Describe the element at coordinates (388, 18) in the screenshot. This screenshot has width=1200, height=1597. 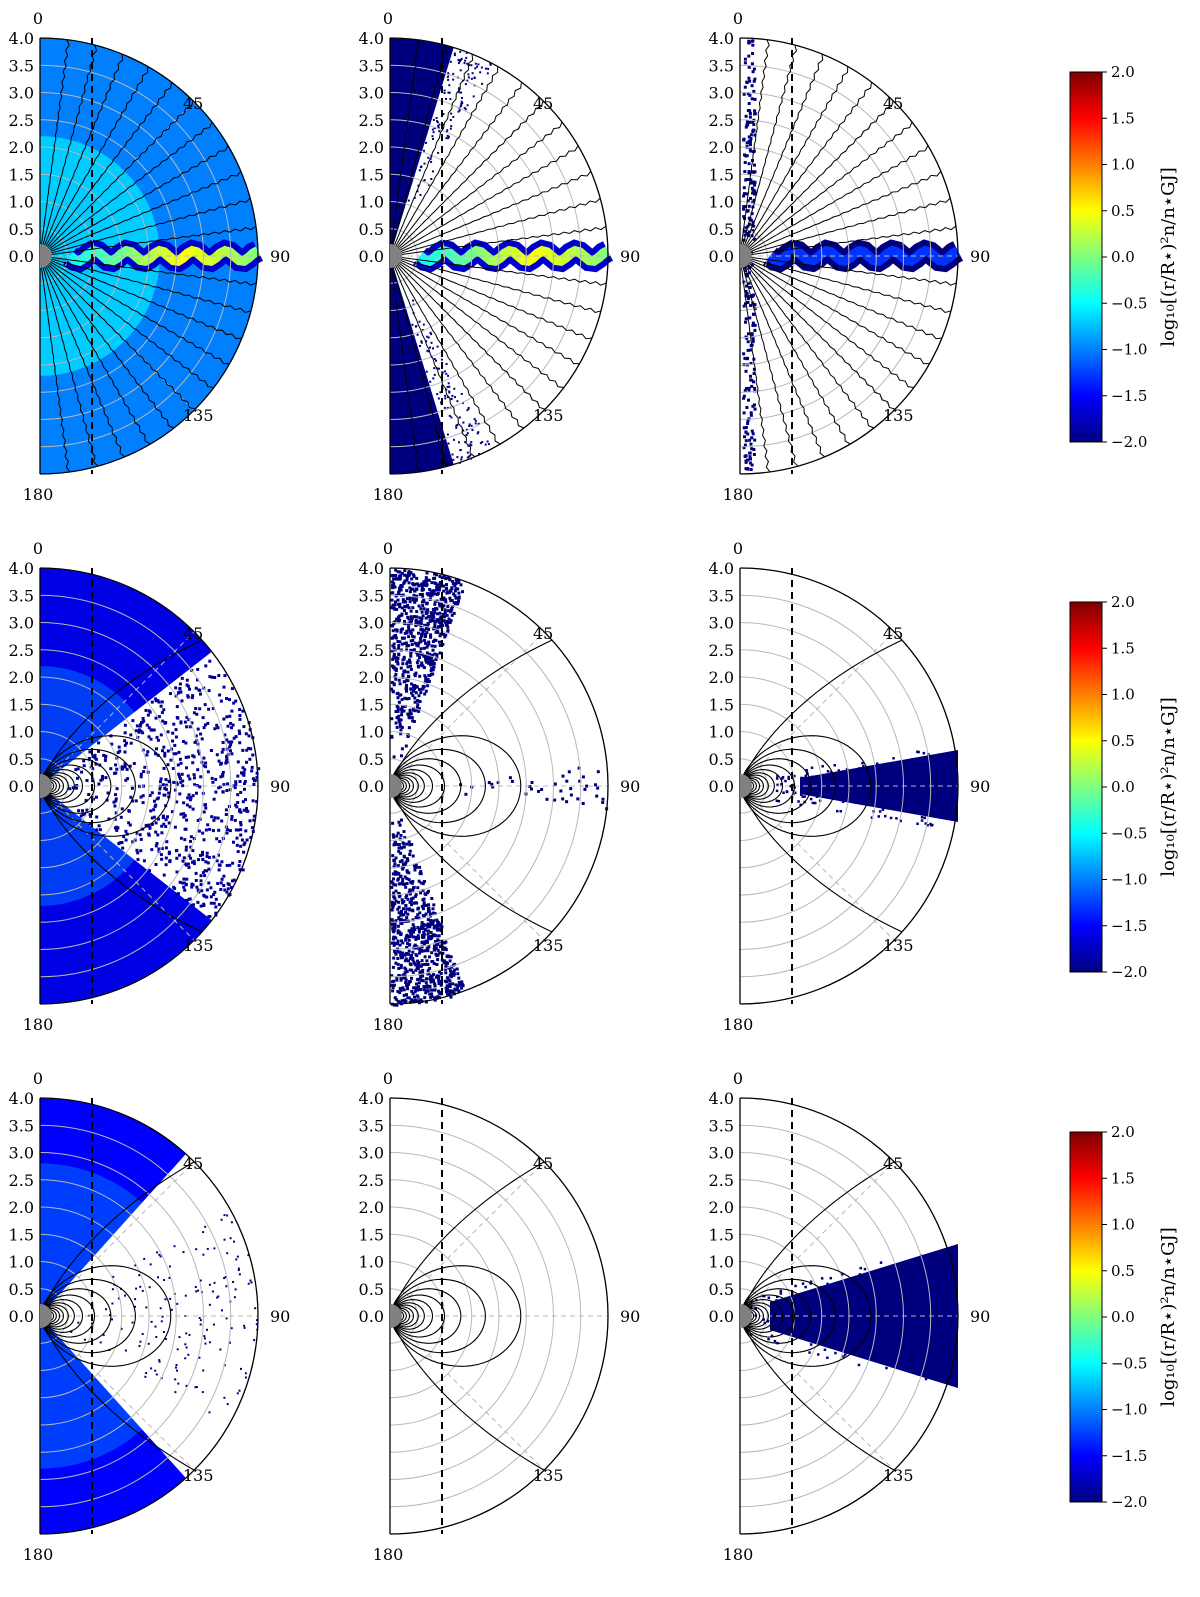
I see `angle-label: 0` at that location.